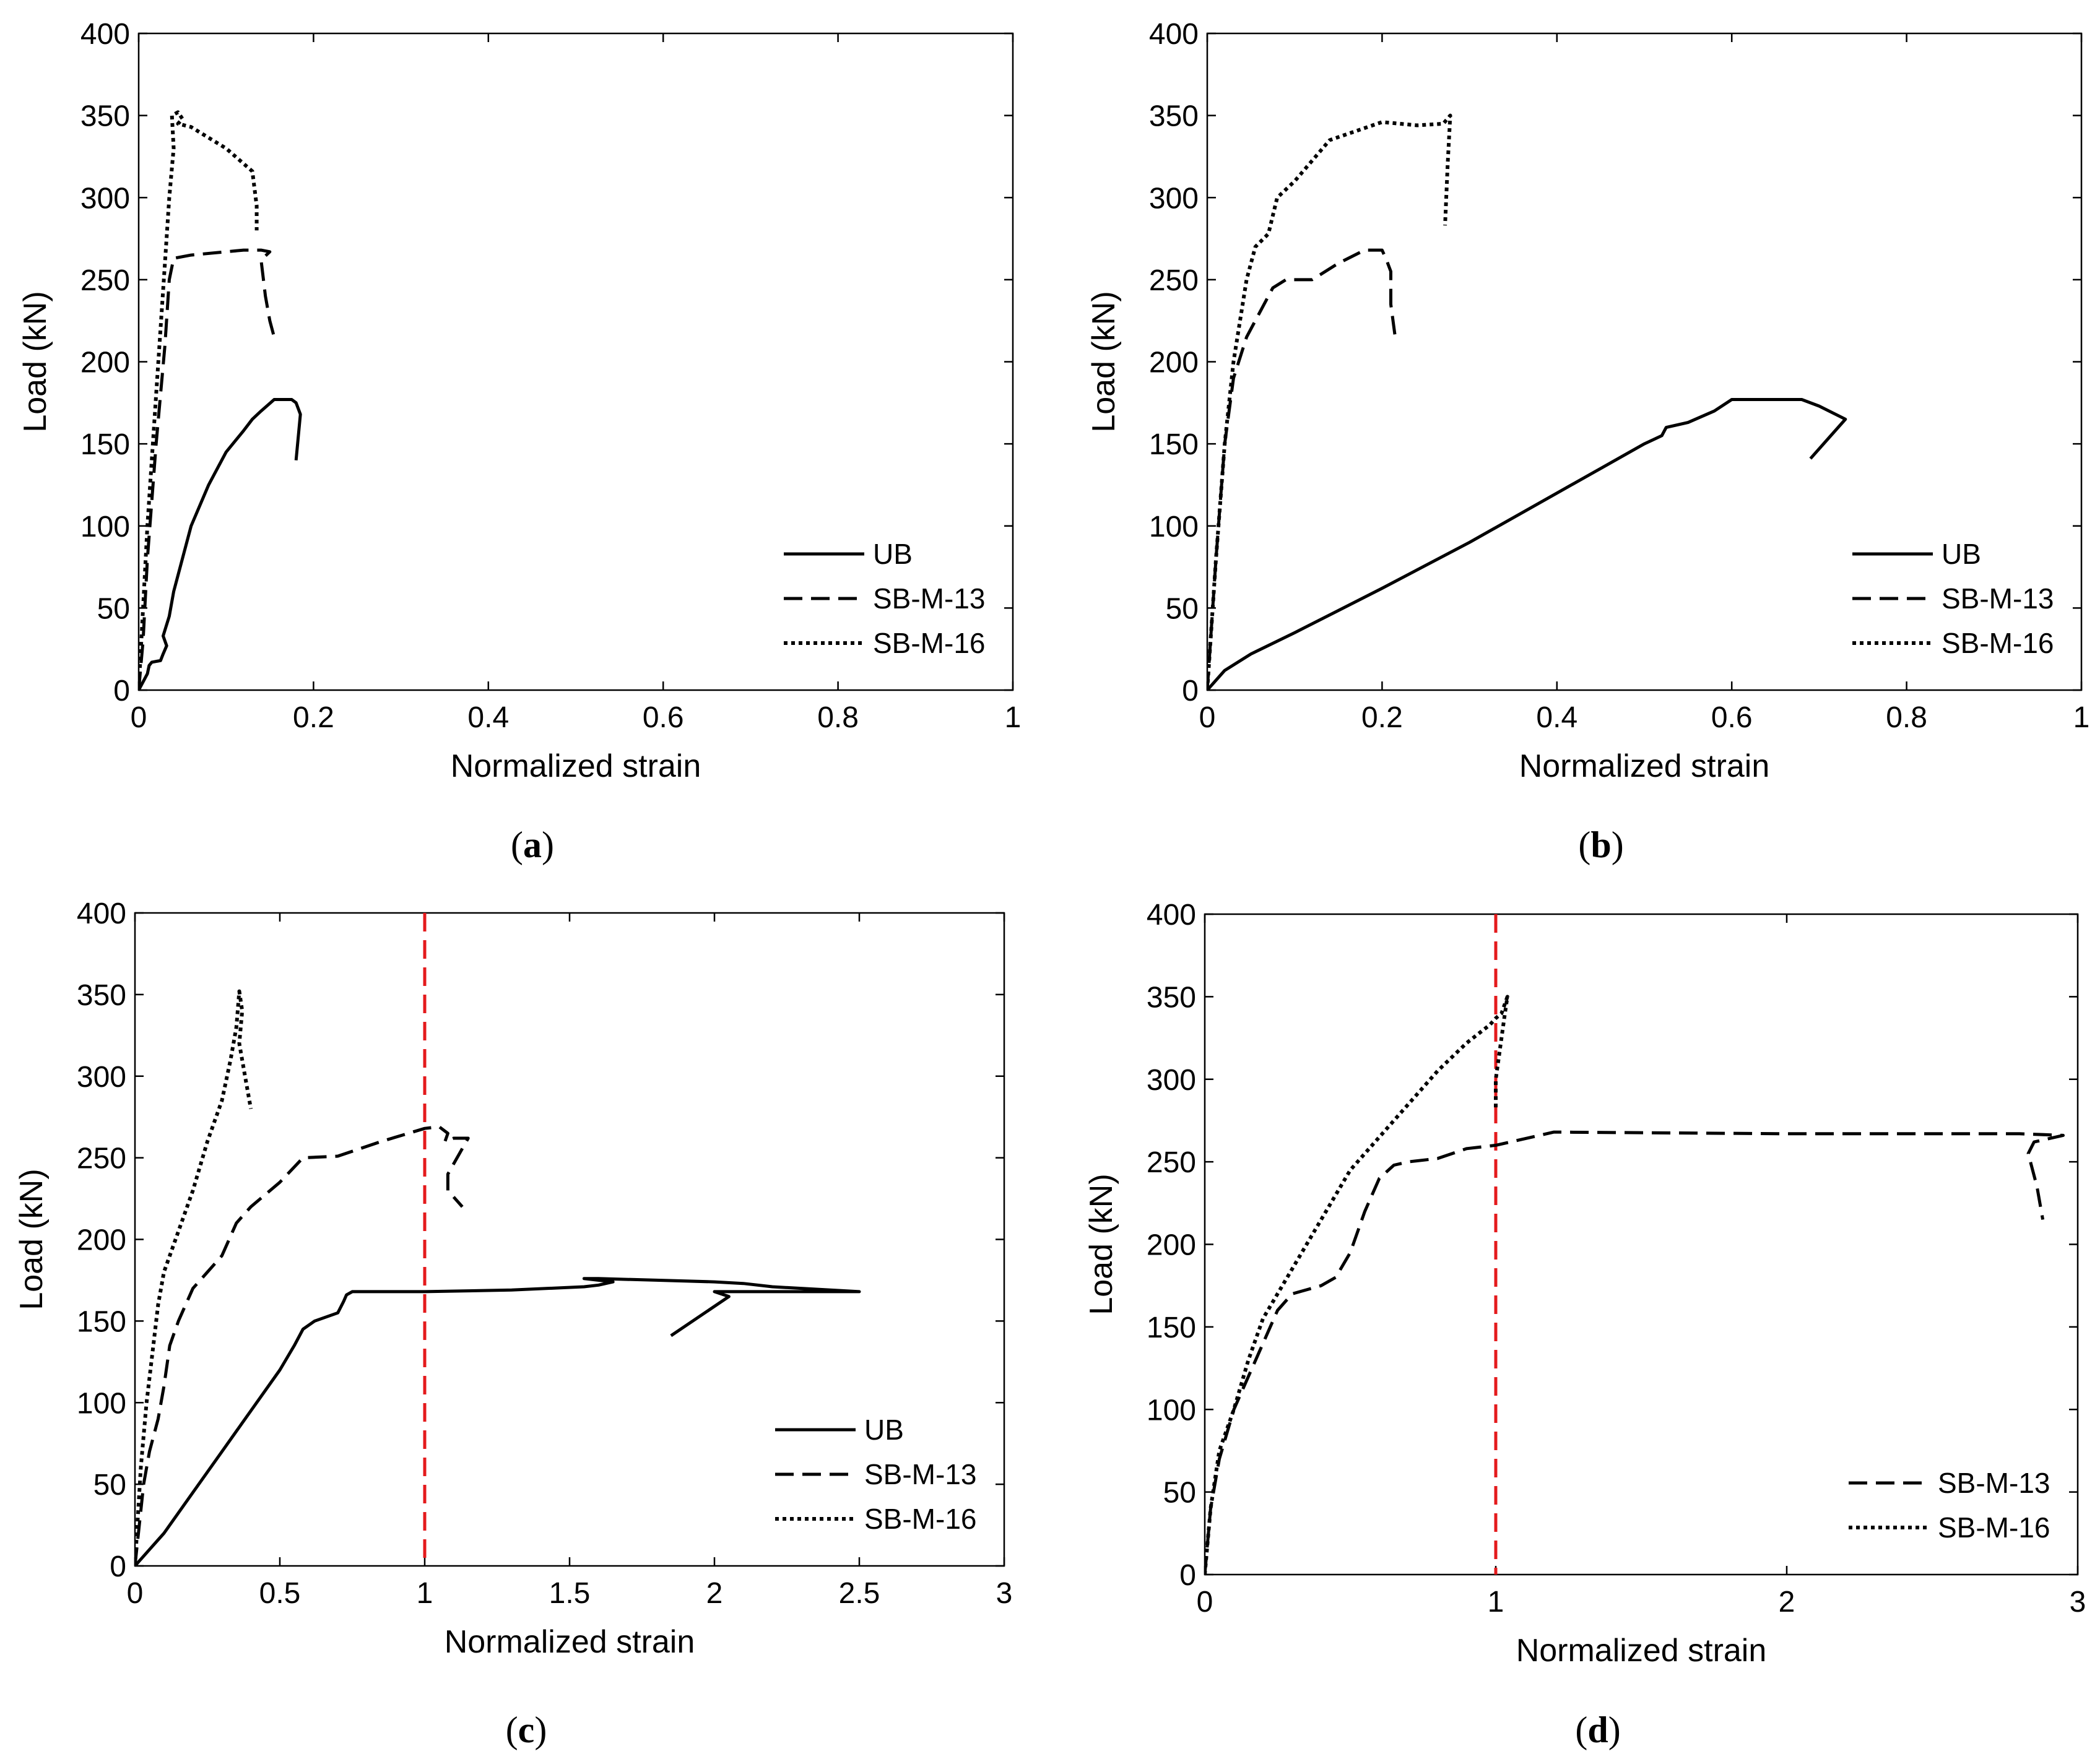 This screenshot has width=2100, height=1759. Describe the element at coordinates (280, 1593) in the screenshot. I see `x-tick-label: 0.5` at that location.